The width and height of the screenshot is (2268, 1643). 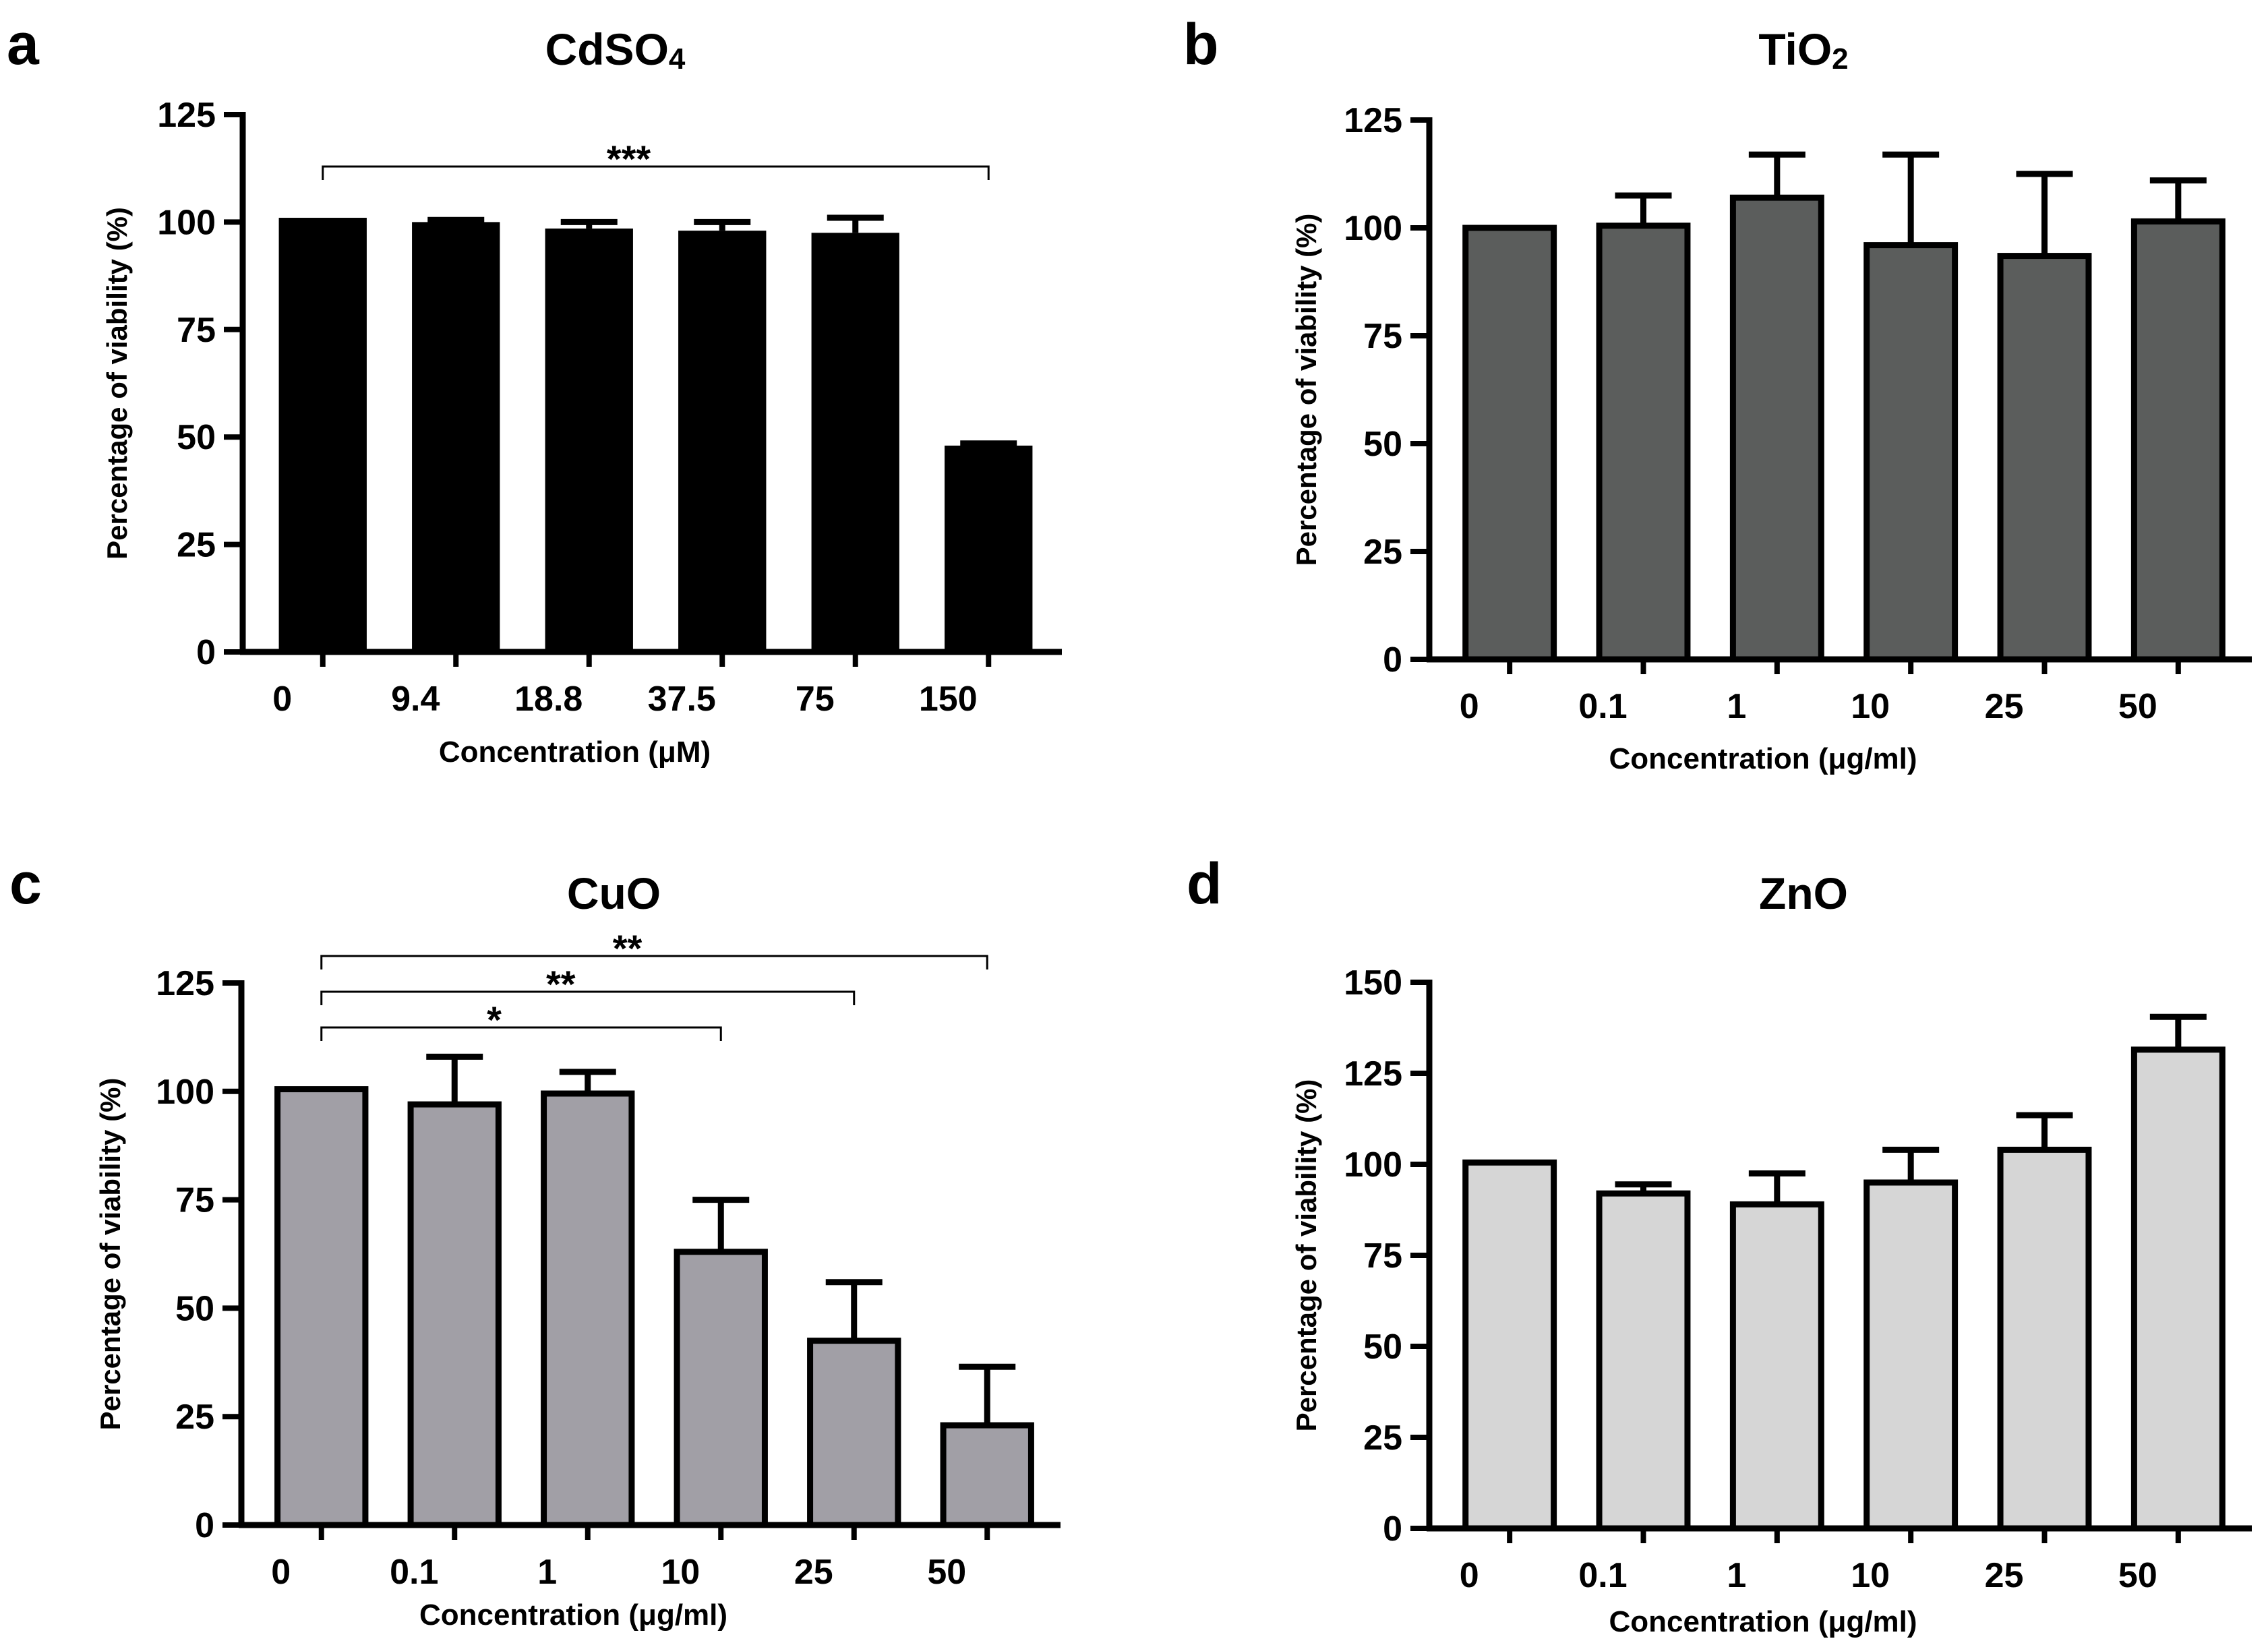 I want to click on y-axis-label-a: Percentage of viability (%), so click(x=117, y=383).